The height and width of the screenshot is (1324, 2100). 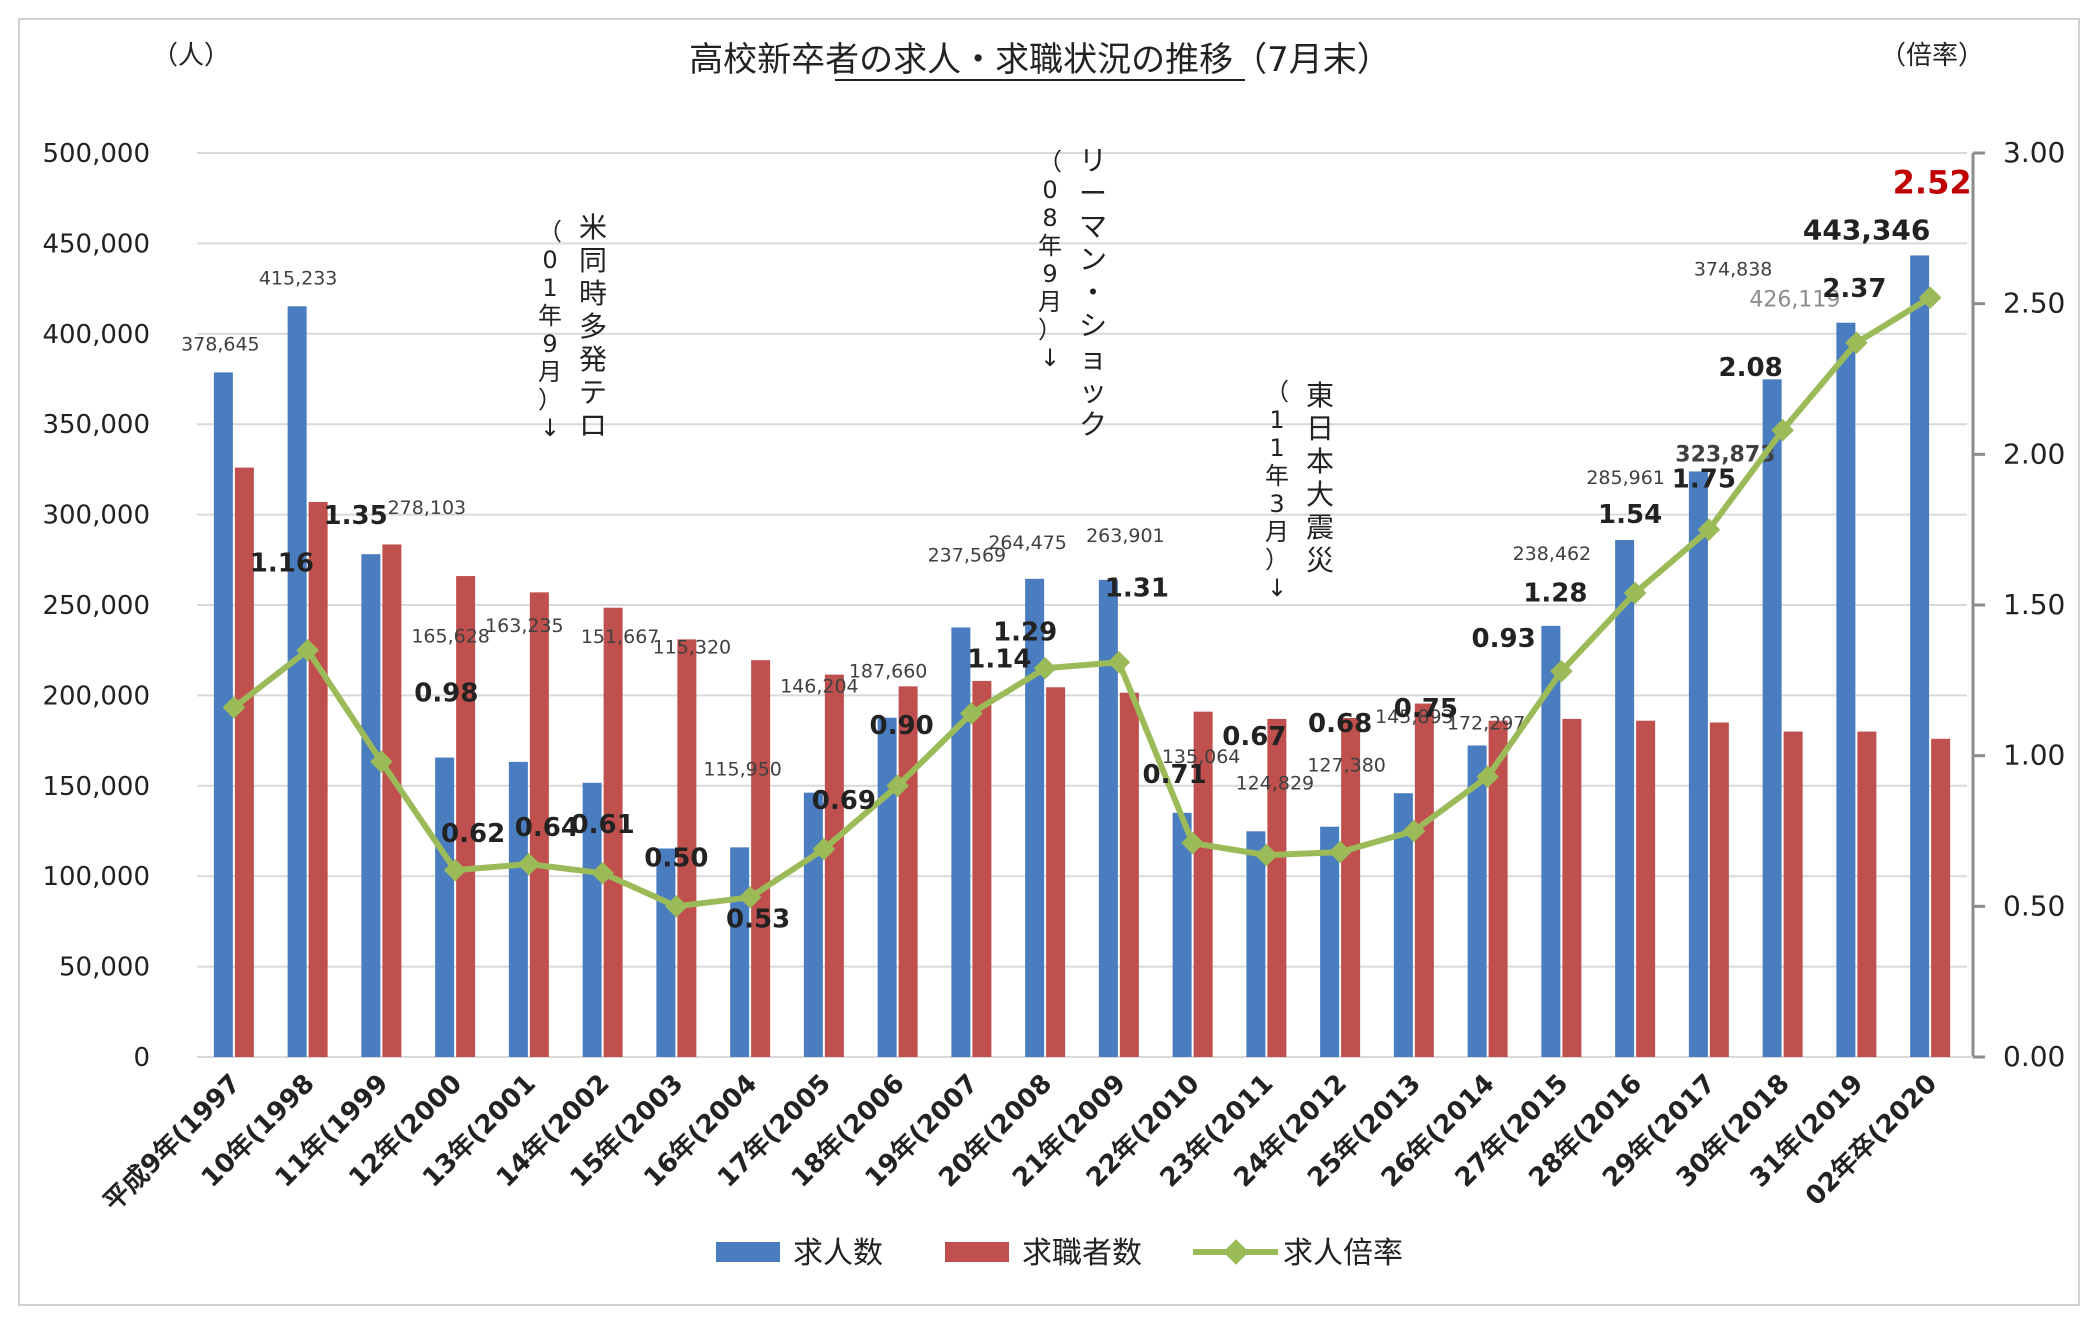 What do you see at coordinates (1049, 218) in the screenshot?
I see `annotation-sub-char: 8` at bounding box center [1049, 218].